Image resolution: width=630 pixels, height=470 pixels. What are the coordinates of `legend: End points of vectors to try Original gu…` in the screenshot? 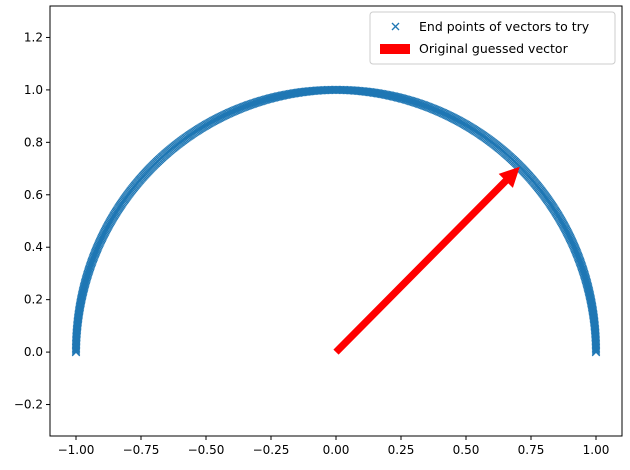 It's located at (492, 38).